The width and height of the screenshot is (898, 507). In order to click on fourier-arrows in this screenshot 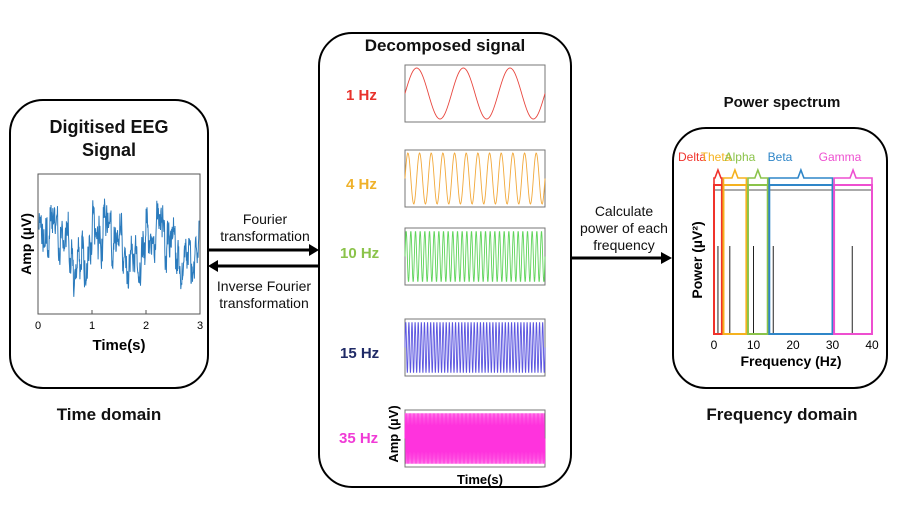, I will do `click(263, 258)`.